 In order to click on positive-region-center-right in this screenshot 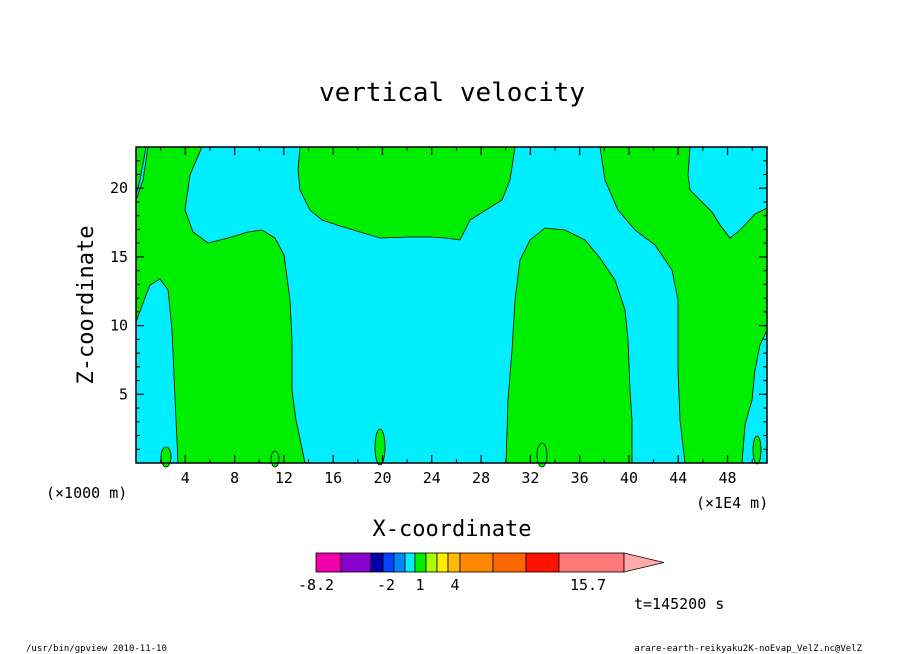, I will do `click(569, 345)`.